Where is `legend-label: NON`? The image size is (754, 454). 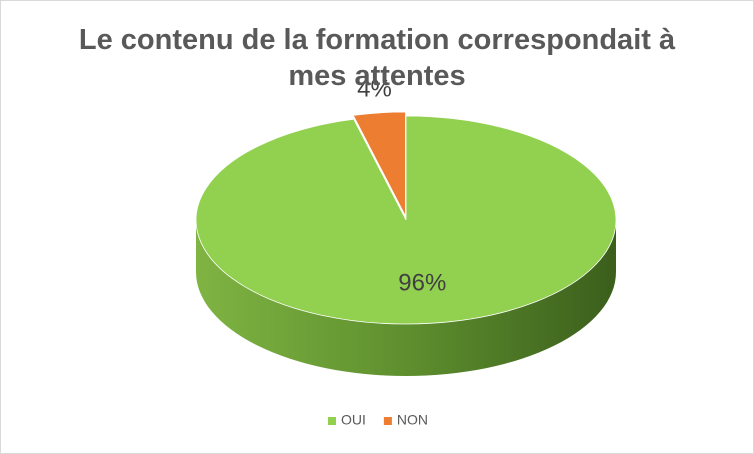
legend-label: NON is located at coordinates (412, 420).